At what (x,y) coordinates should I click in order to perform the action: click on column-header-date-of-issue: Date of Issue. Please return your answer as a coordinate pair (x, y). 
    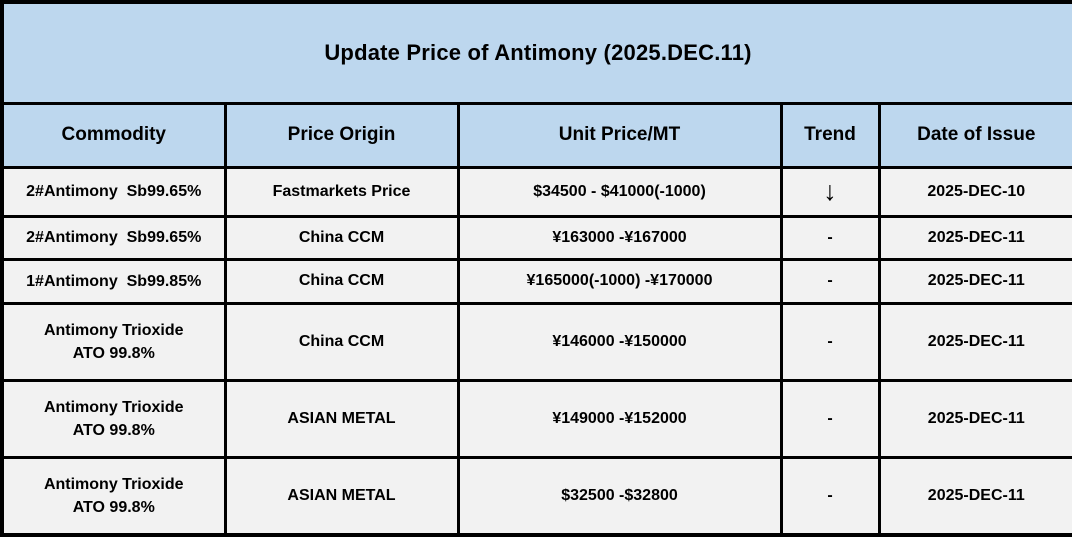
    Looking at the image, I should click on (974, 135).